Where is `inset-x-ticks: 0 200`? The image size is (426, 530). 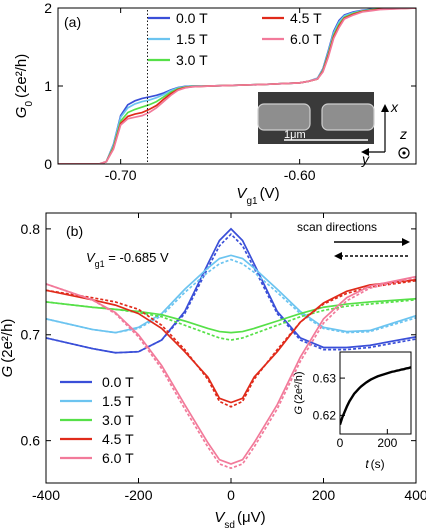 inset-x-ticks: 0 200 is located at coordinates (367, 439).